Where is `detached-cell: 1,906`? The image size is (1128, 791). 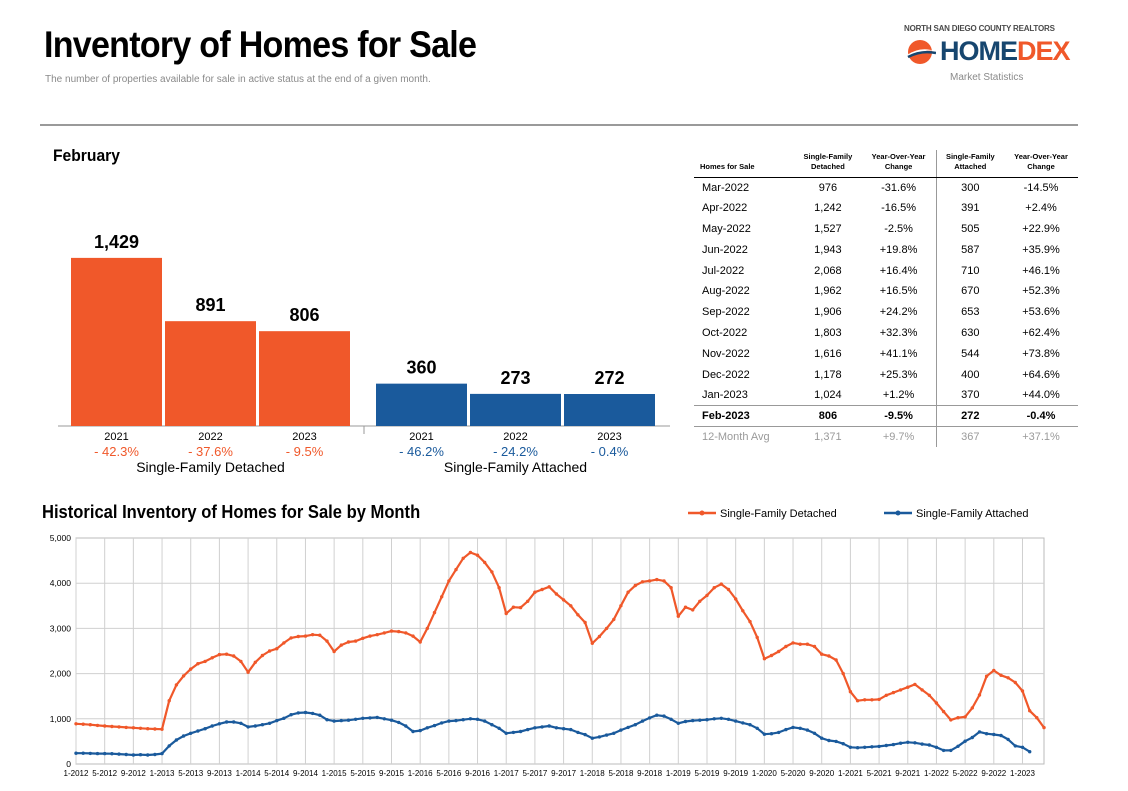
detached-cell: 1,906 is located at coordinates (828, 312).